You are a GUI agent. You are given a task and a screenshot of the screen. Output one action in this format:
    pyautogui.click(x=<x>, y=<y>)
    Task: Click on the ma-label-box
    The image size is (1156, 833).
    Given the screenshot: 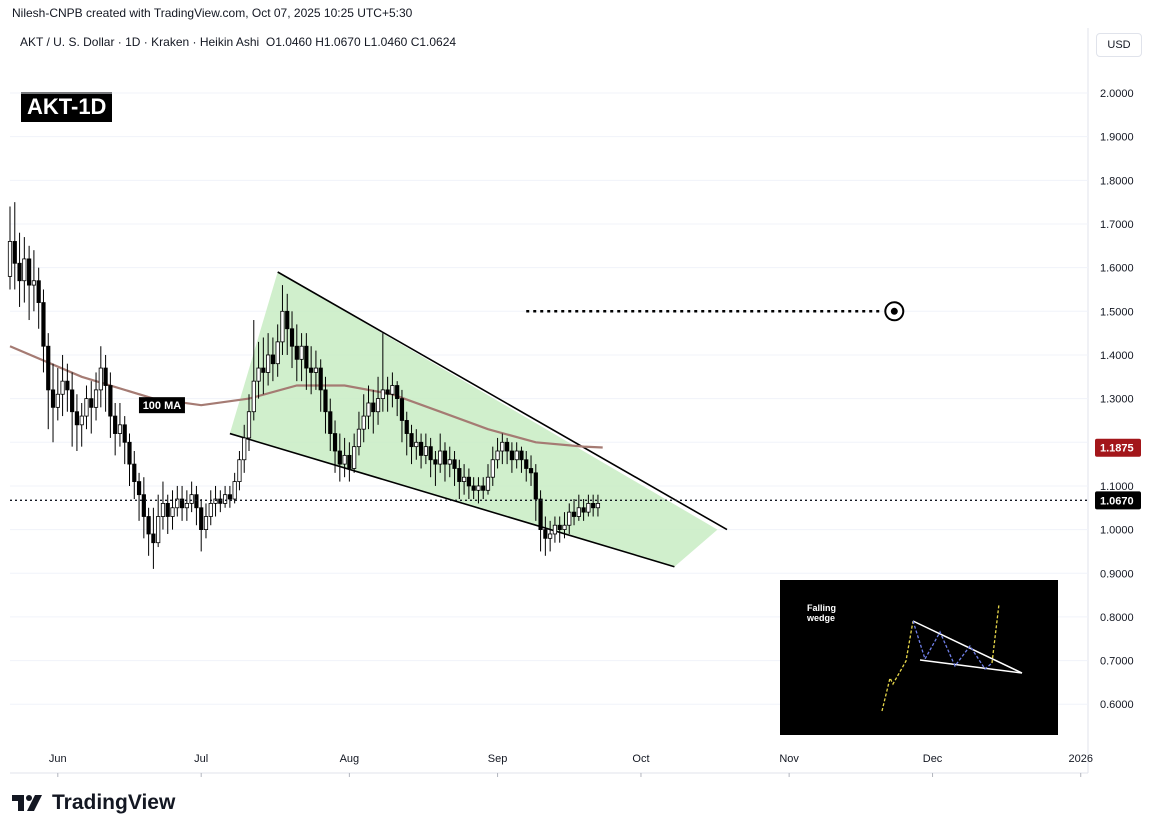 What is the action you would take?
    pyautogui.click(x=161, y=405)
    